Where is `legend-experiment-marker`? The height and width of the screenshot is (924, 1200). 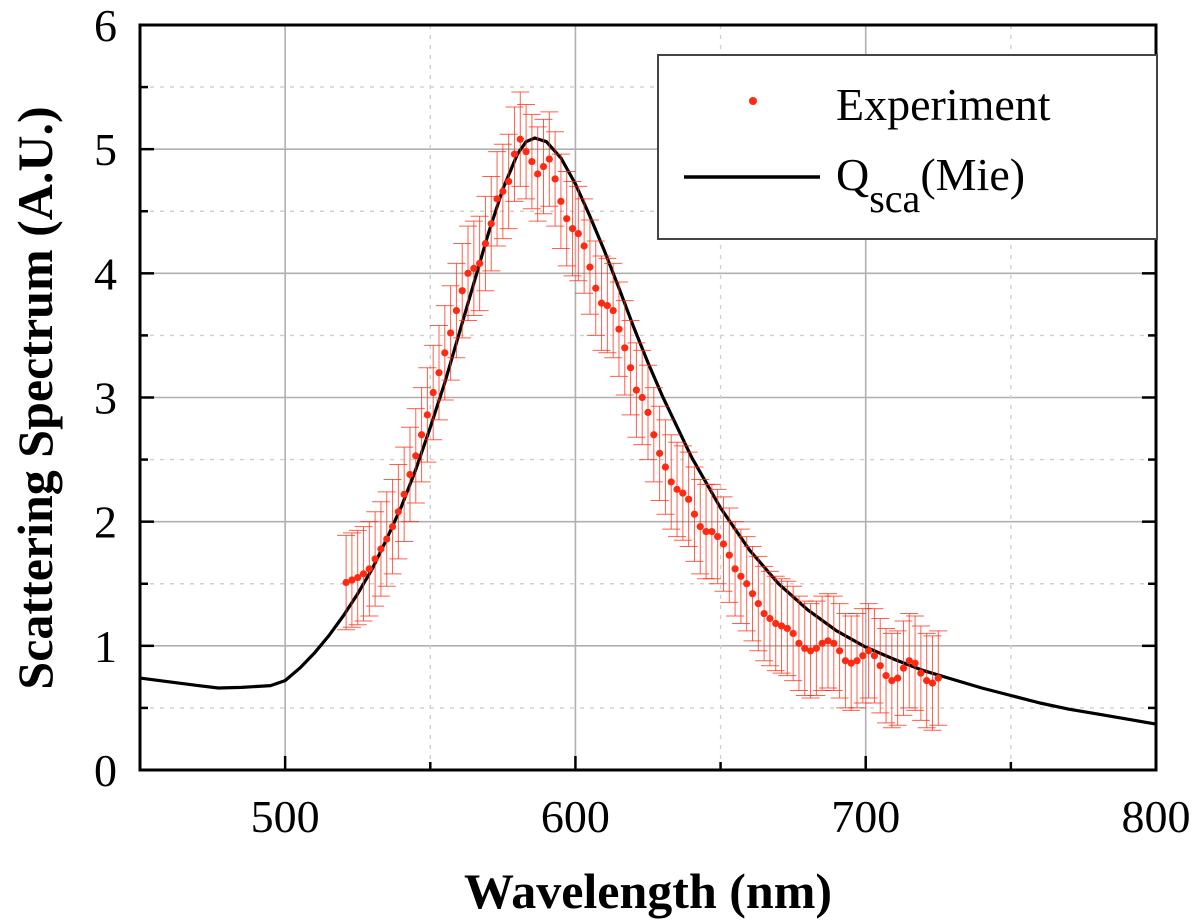
legend-experiment-marker is located at coordinates (753, 101).